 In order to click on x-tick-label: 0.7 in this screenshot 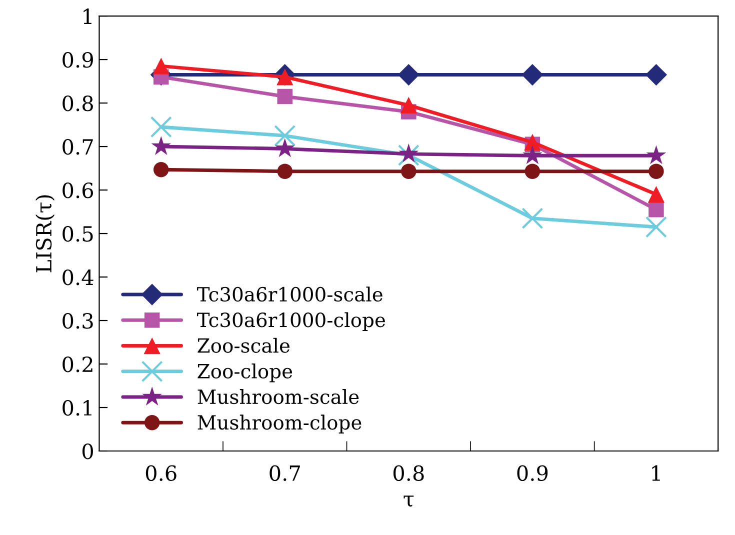, I will do `click(285, 473)`.